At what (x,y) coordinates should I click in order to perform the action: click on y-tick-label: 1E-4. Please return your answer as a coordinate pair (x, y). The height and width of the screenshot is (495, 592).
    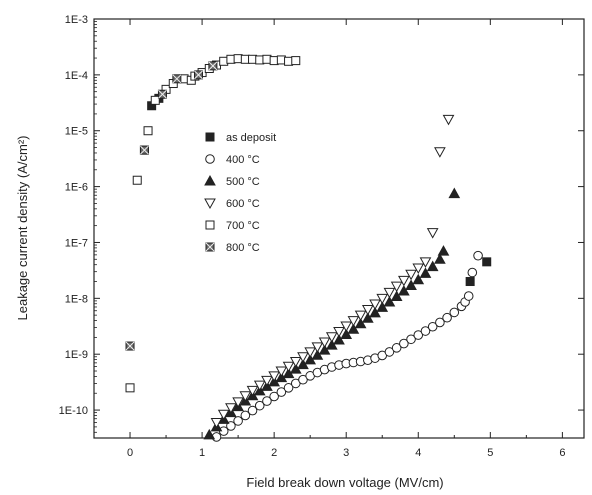
    Looking at the image, I should click on (76, 76).